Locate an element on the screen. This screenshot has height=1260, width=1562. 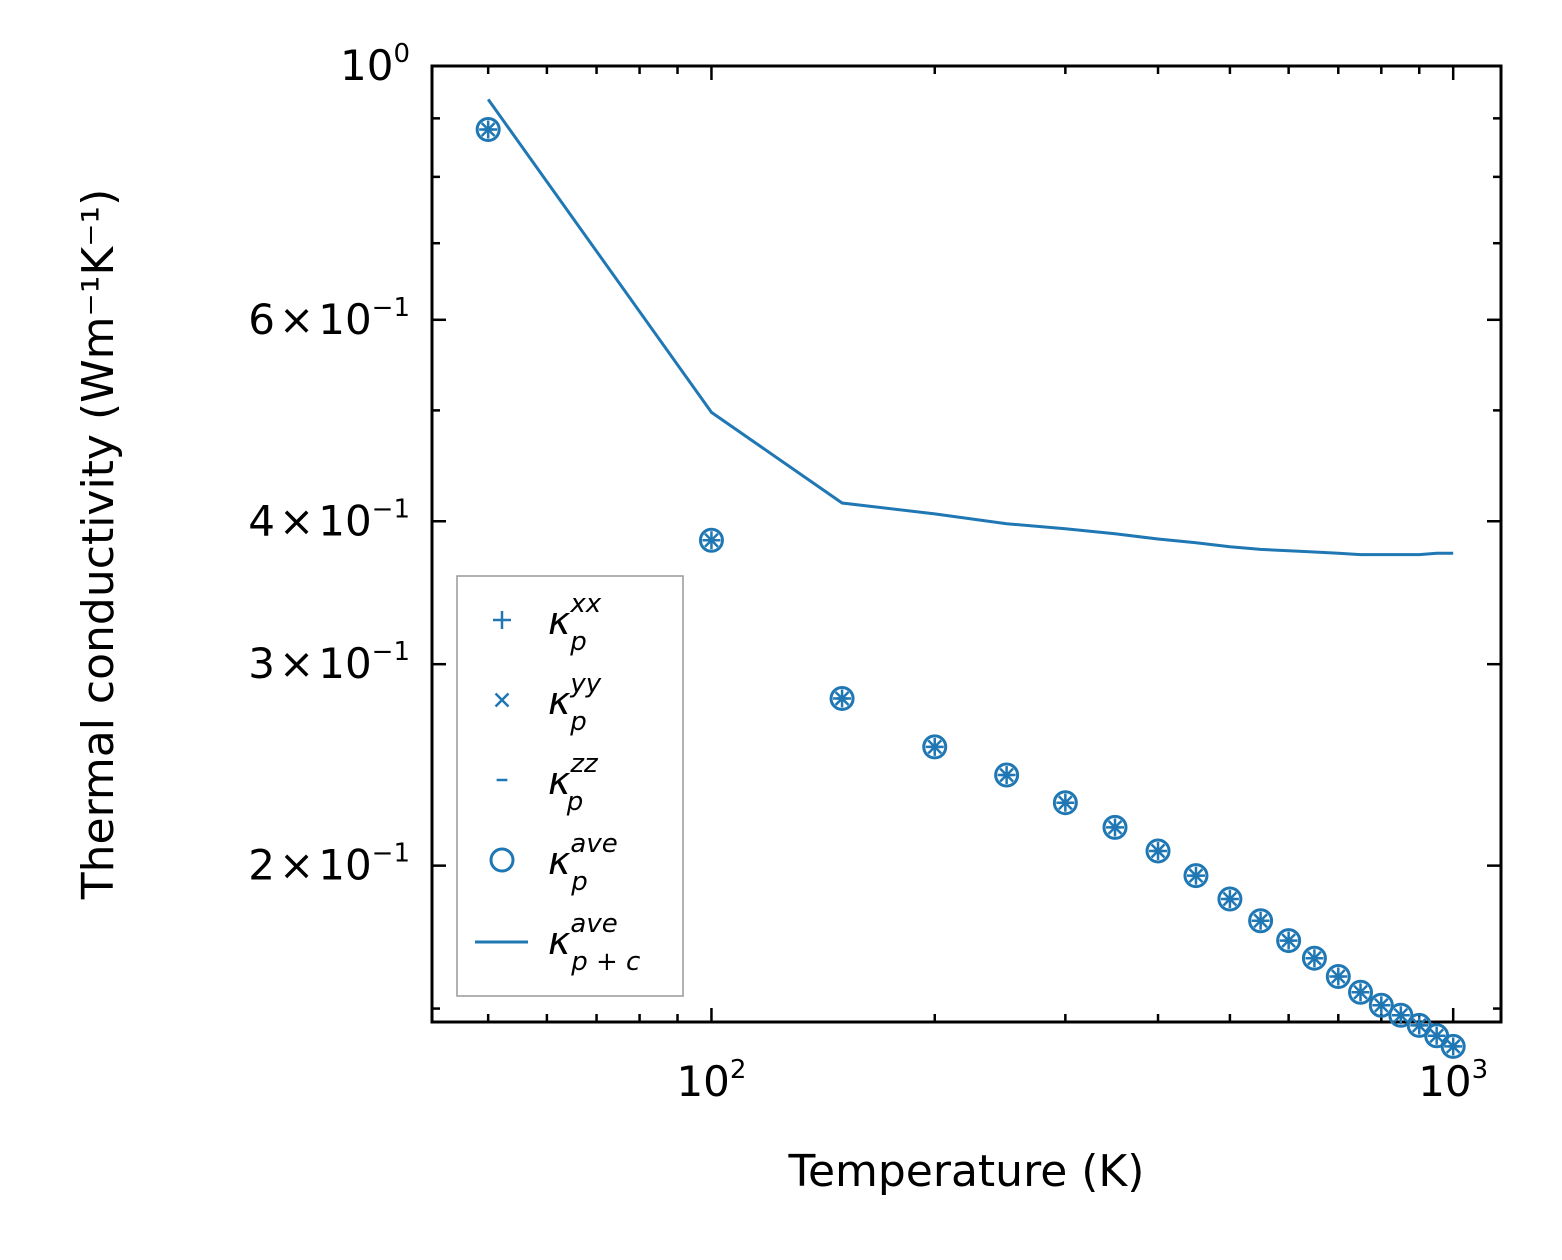
legend-label-sup: xx is located at coordinates (585, 604).